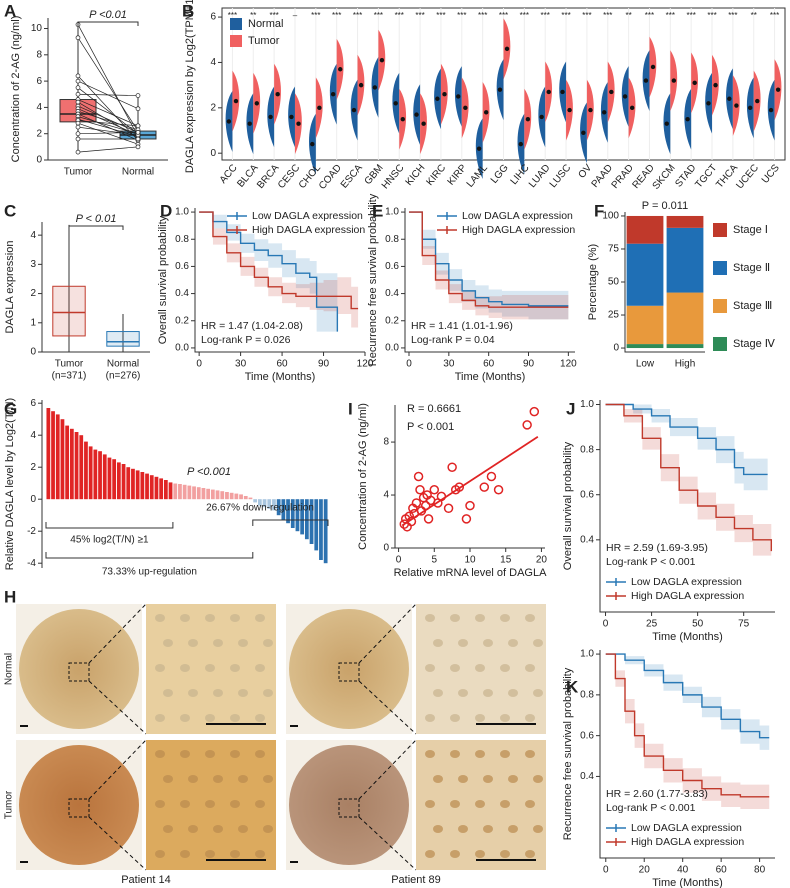  I want to click on zoom-box, so click(349, 808).